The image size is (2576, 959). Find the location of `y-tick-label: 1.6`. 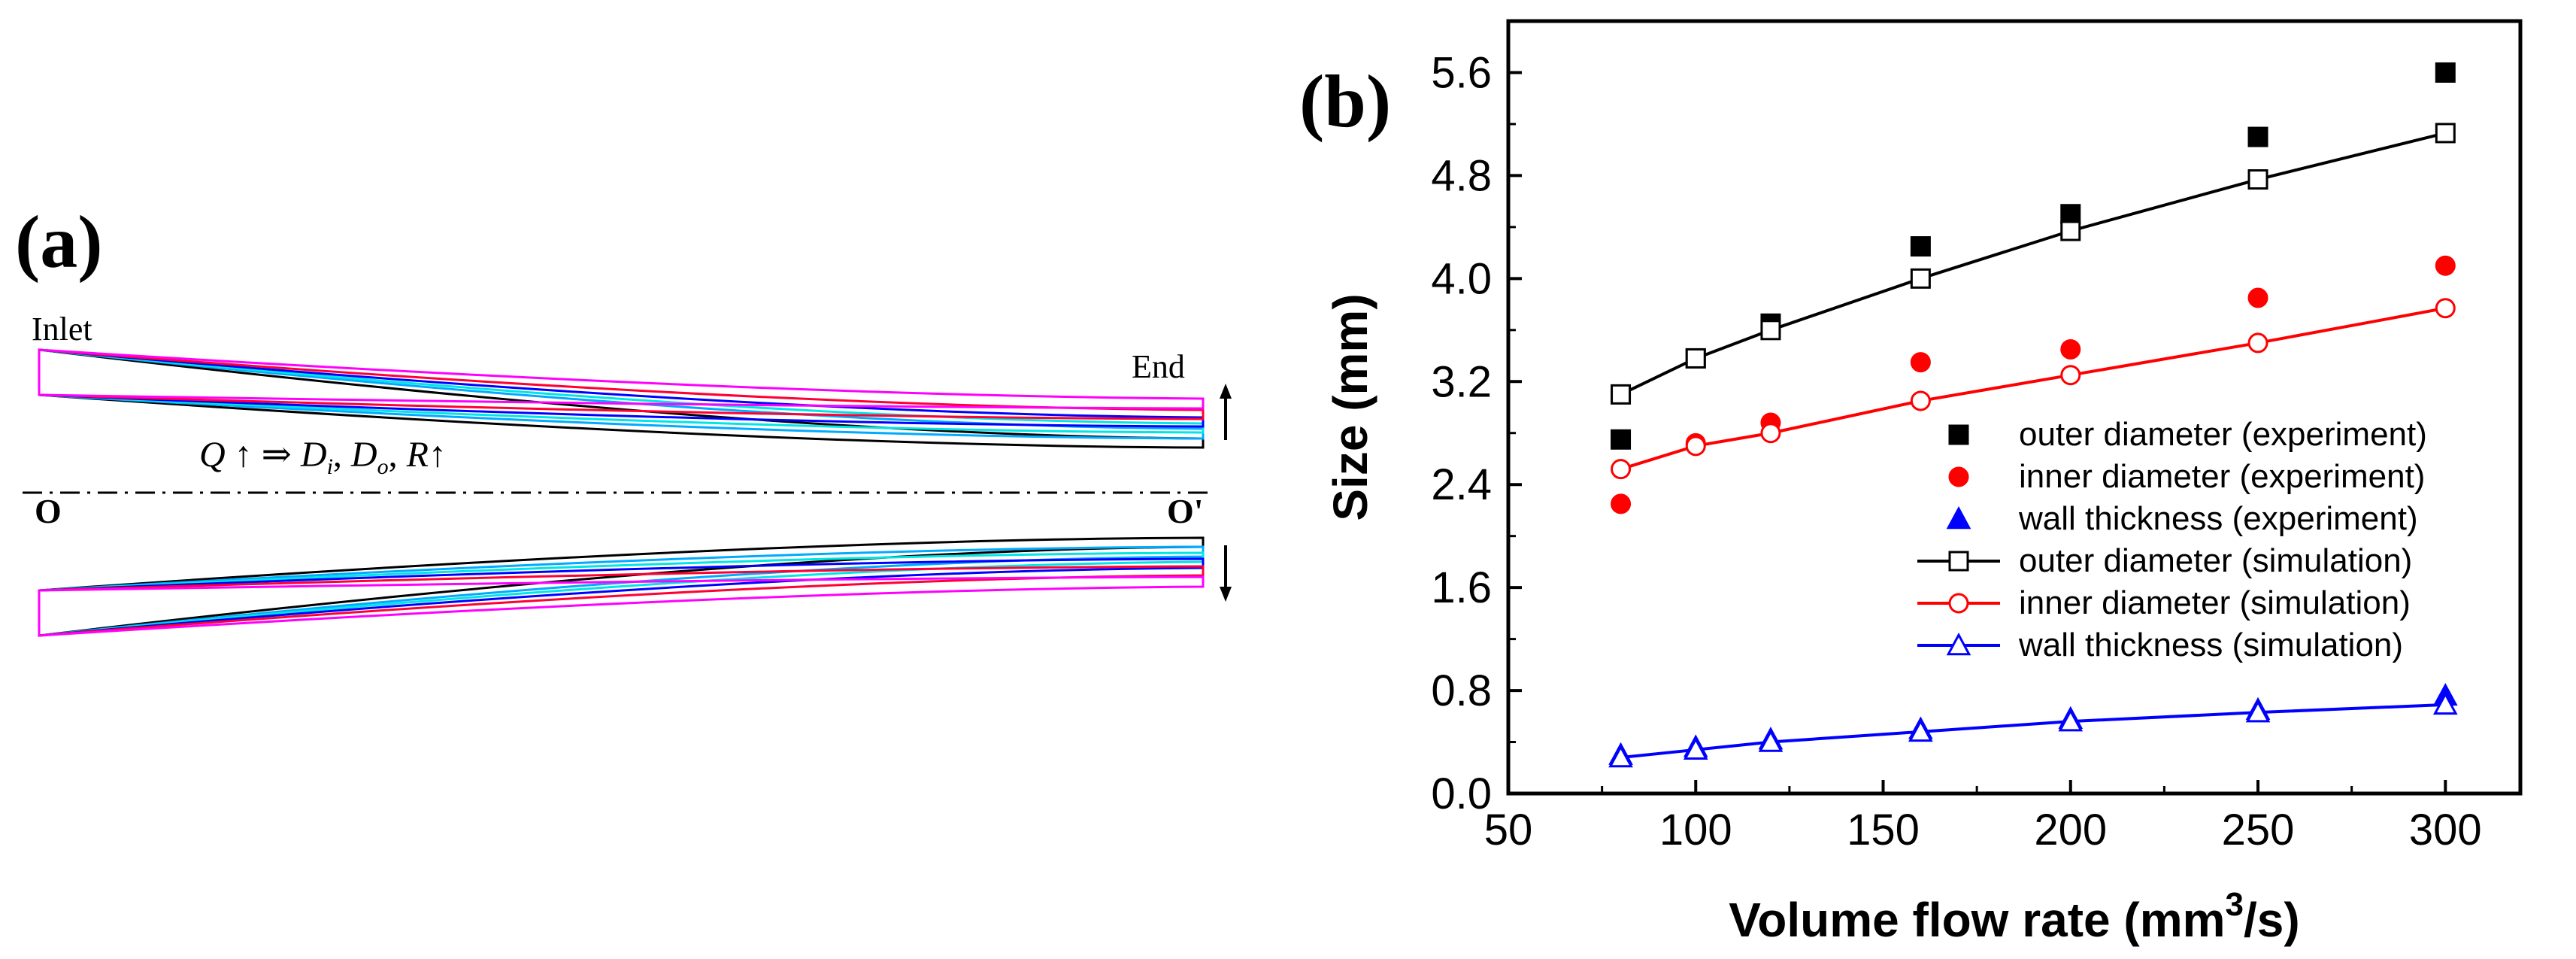

y-tick-label: 1.6 is located at coordinates (1461, 587).